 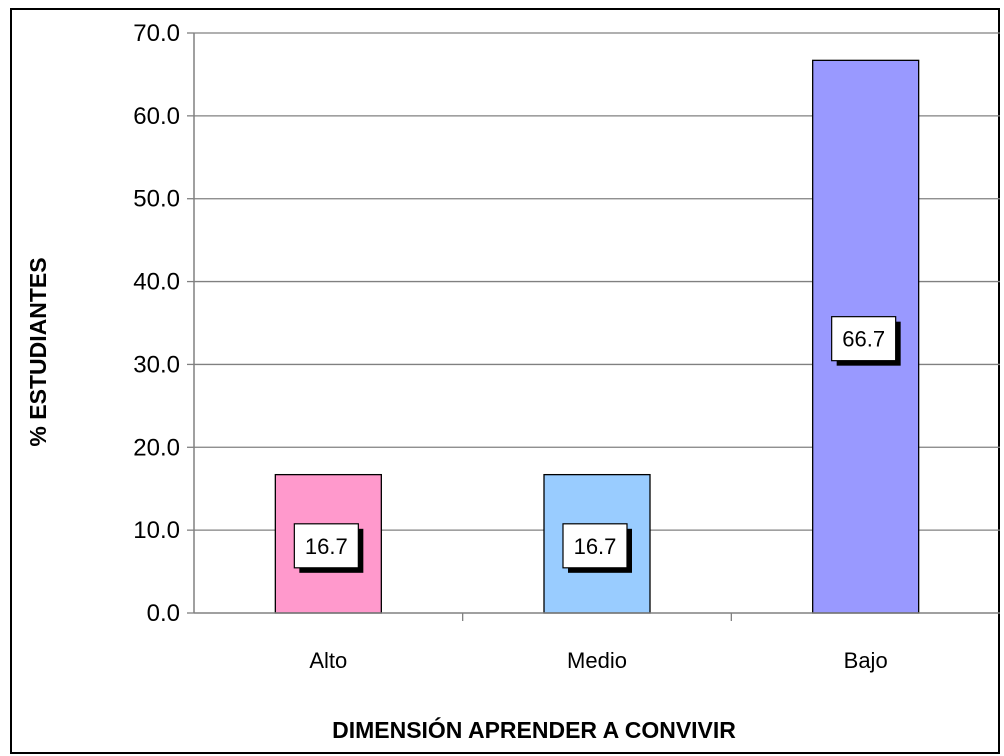 I want to click on y-tick-label: 30.0, so click(x=156, y=364).